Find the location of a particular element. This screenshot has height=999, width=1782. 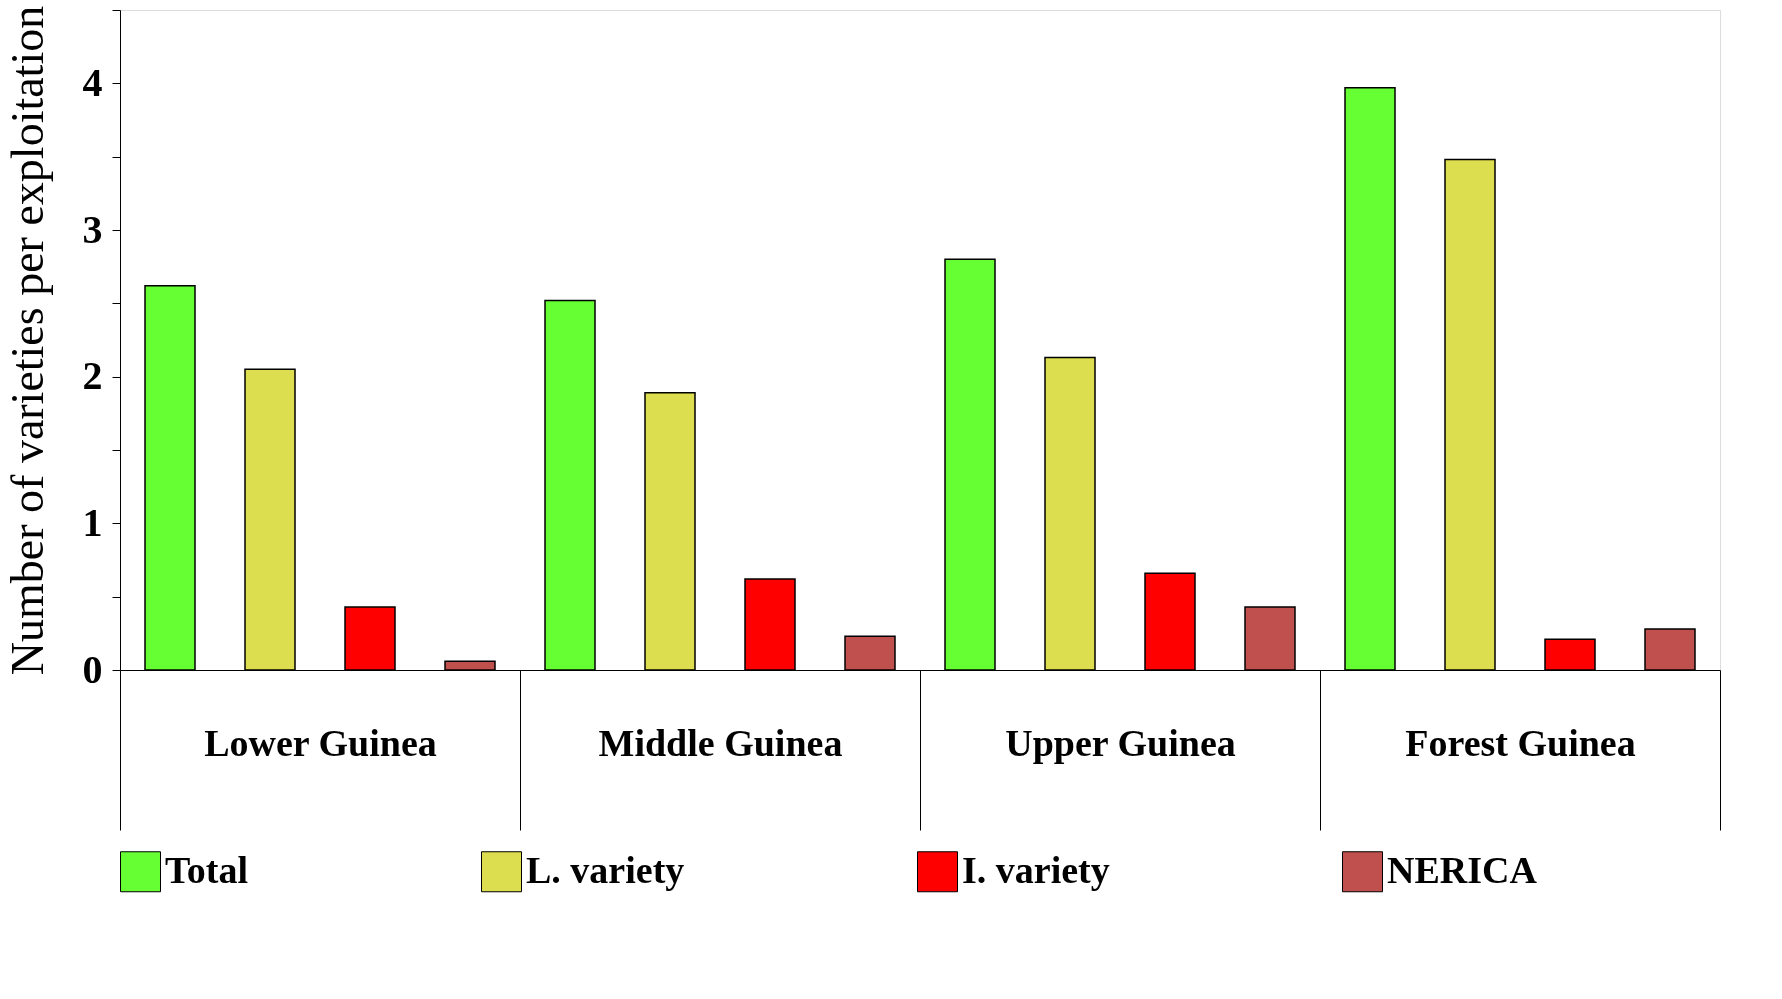

y-tick-label: 3 is located at coordinates (92, 229).